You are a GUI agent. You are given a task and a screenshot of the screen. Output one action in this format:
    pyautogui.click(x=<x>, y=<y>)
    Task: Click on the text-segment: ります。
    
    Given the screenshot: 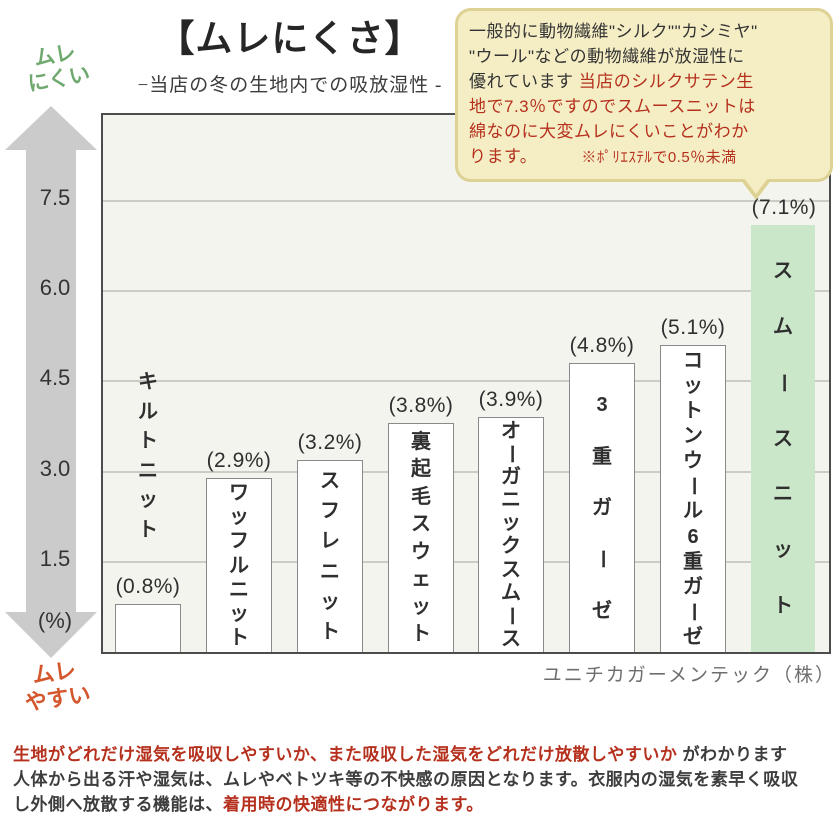 What is the action you would take?
    pyautogui.click(x=499, y=156)
    